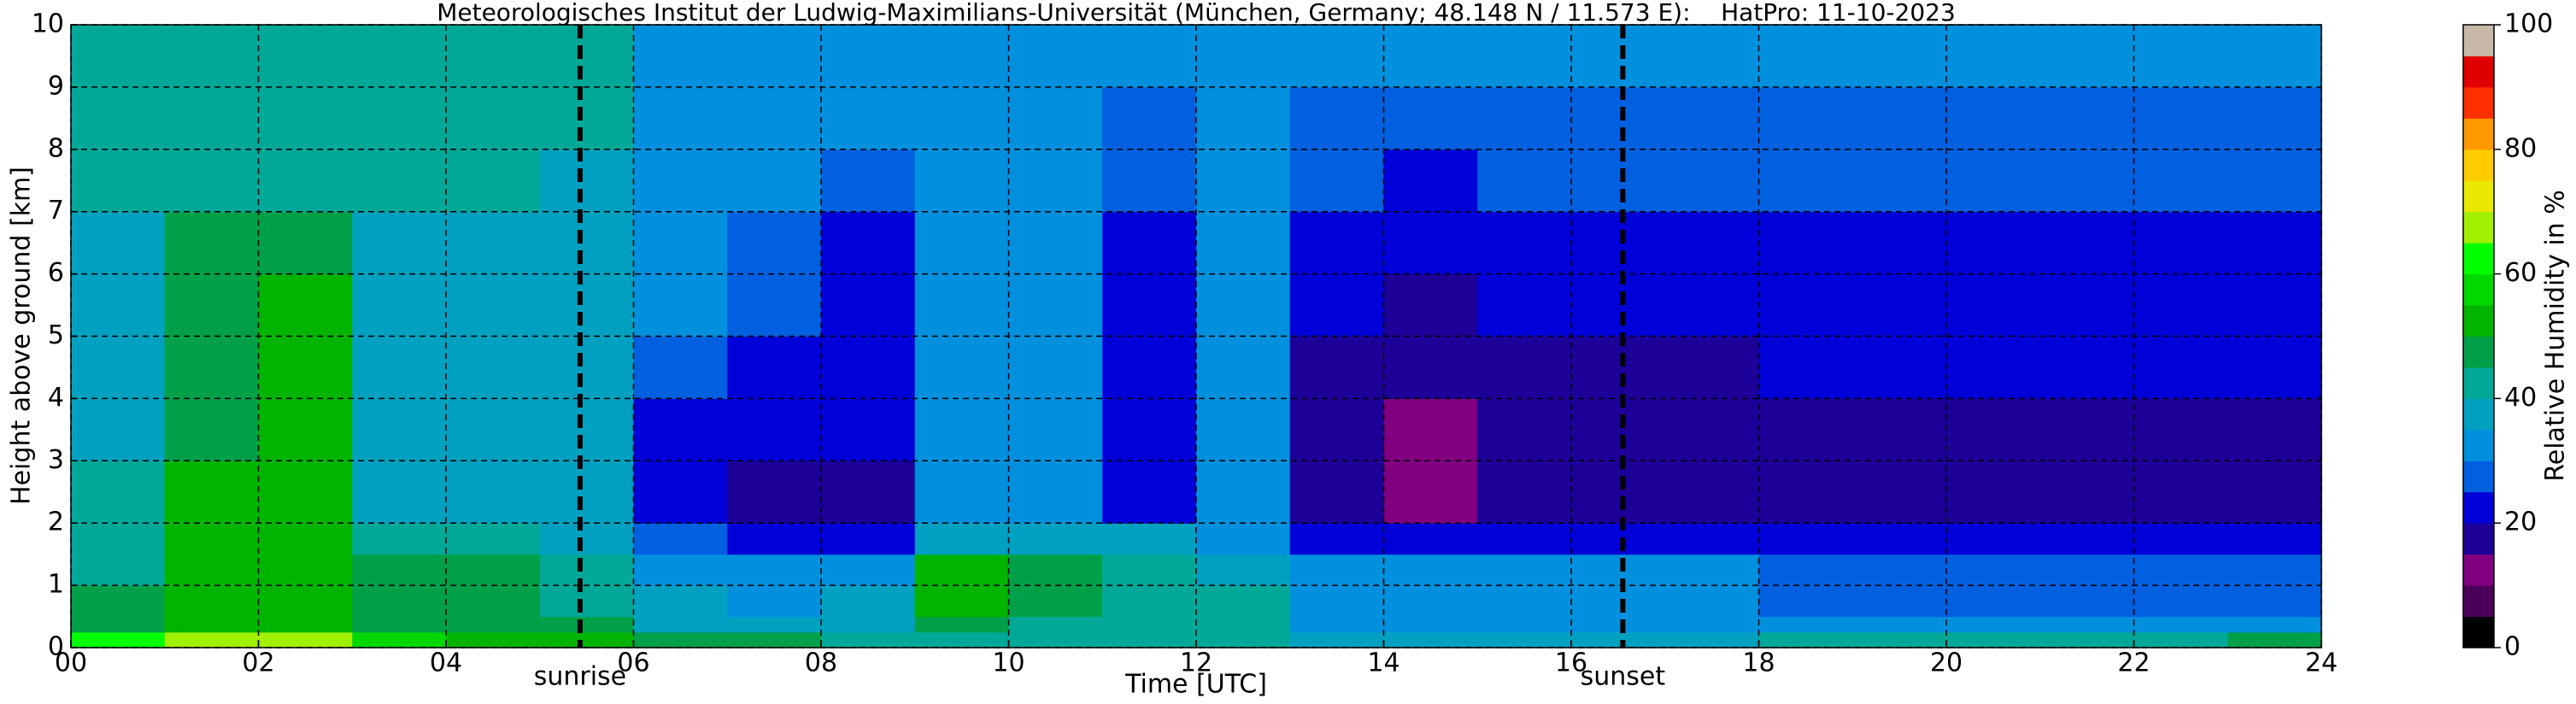 This screenshot has width=2576, height=704. I want to click on x-tick-label: 18, so click(1758, 663).